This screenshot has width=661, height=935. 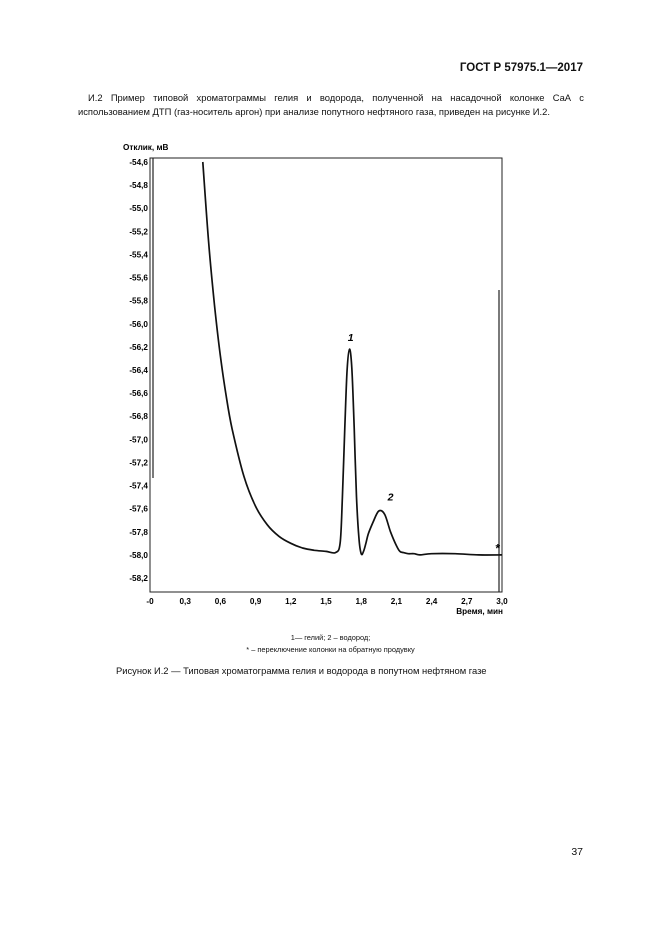 What do you see at coordinates (186, 601) in the screenshot?
I see `x-tick-label: 0,3` at bounding box center [186, 601].